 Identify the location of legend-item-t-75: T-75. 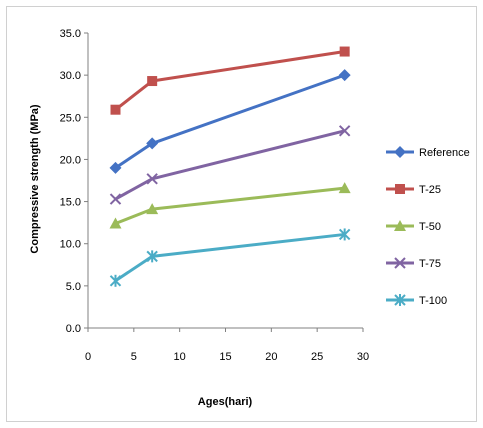
(413, 263).